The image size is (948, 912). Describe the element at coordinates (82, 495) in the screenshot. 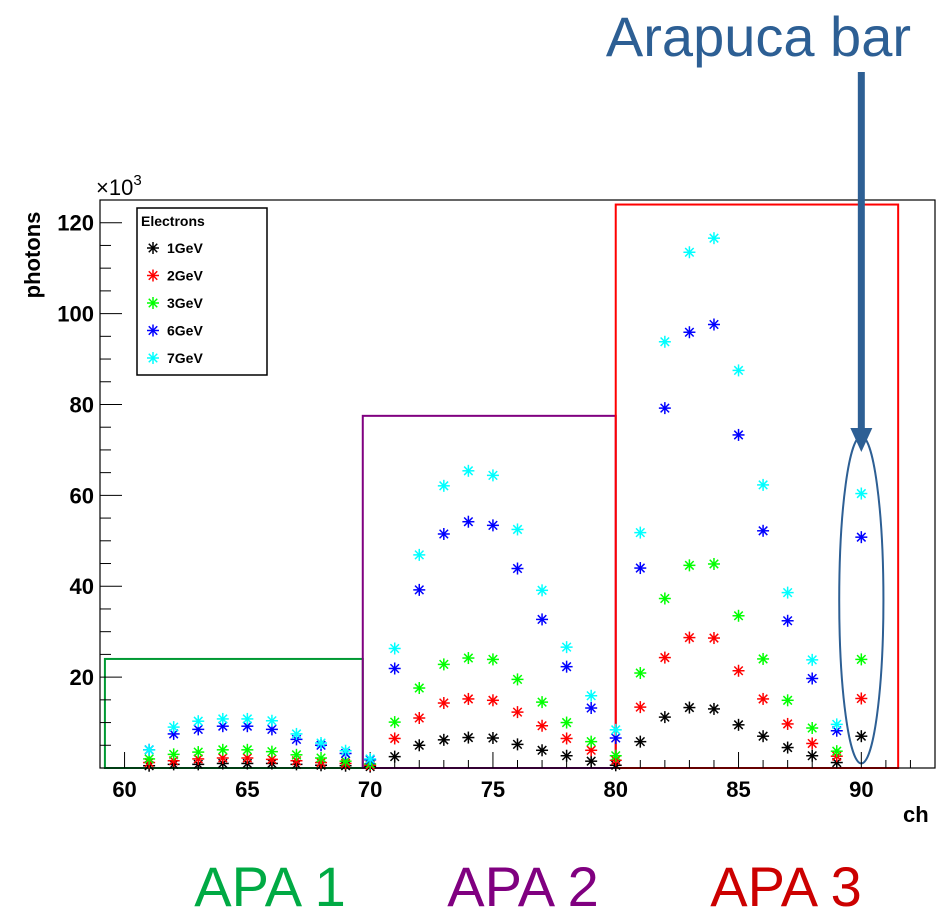

I see `y-tick-label: 60` at that location.